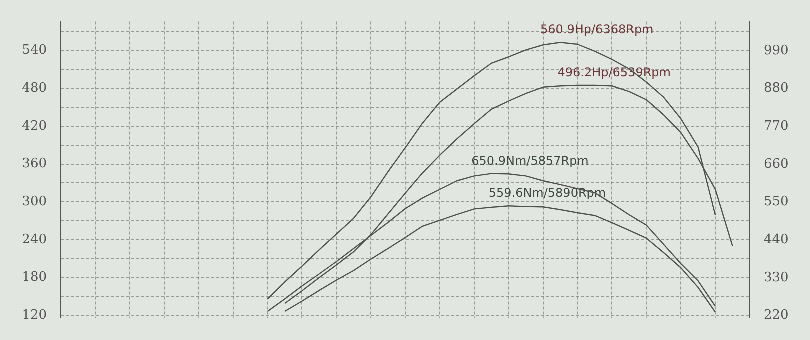  Describe the element at coordinates (34, 316) in the screenshot. I see `y-tick-label: 120` at that location.